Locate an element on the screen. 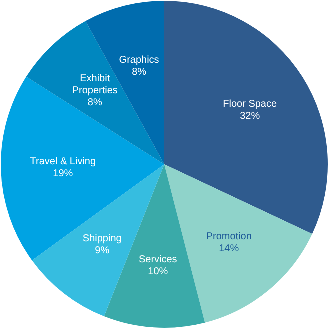 The height and width of the screenshot is (329, 329). slice-label: Shipping is located at coordinates (102, 238).